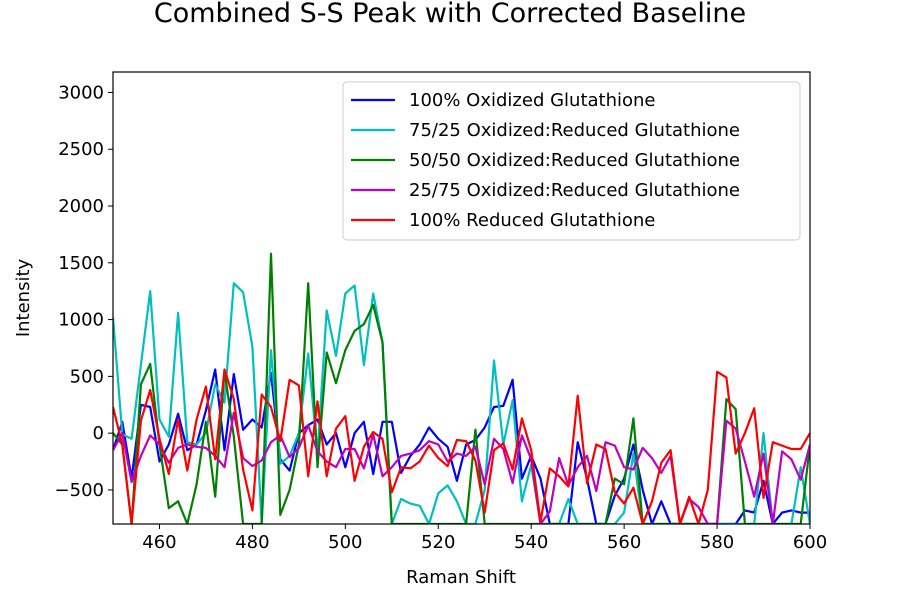  What do you see at coordinates (87, 376) in the screenshot?
I see `y-tick-label: 500` at bounding box center [87, 376].